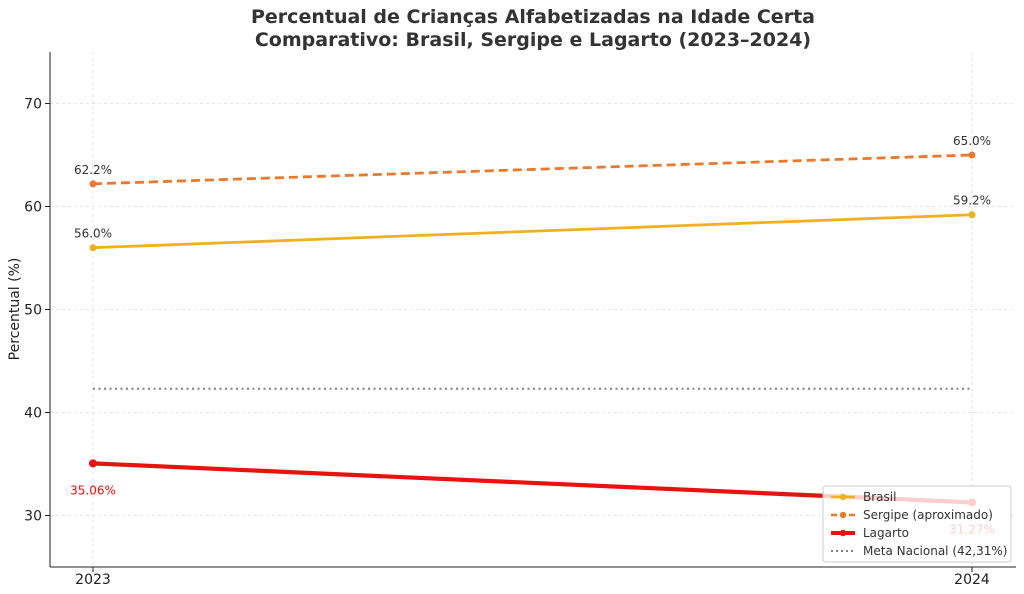  I want to click on data-label: 65.0%, so click(972, 141).